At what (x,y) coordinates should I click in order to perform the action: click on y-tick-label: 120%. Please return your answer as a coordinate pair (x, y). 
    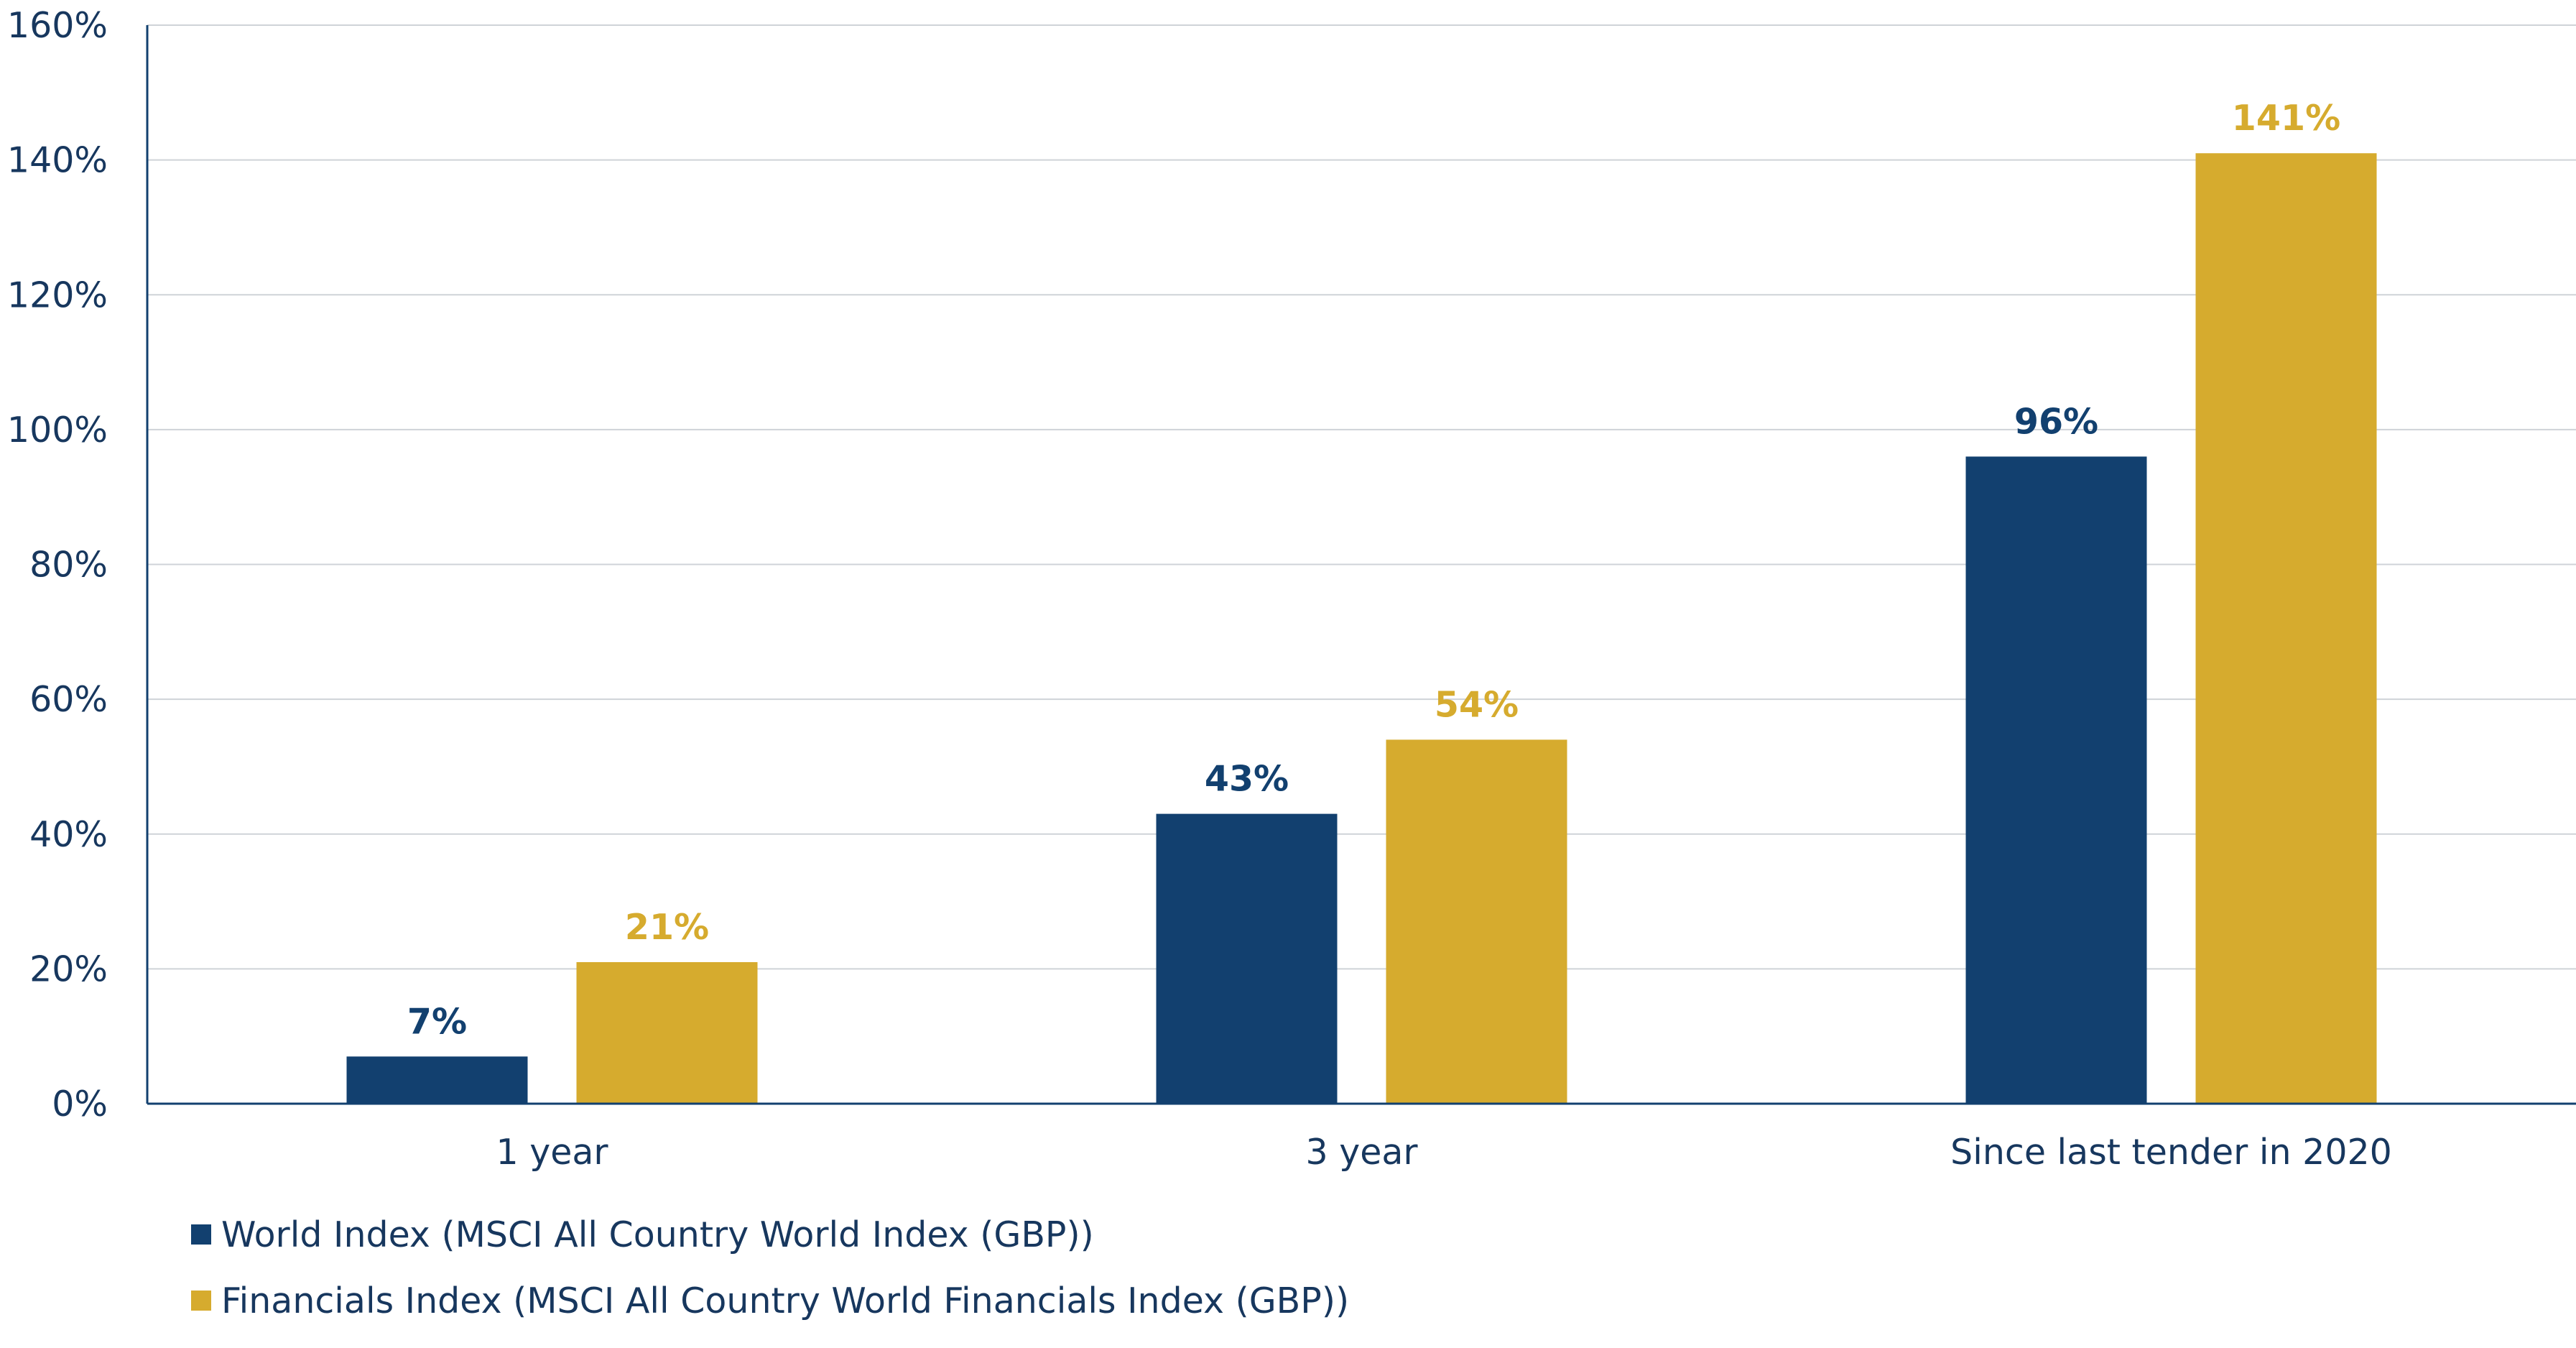
    Looking at the image, I should click on (57, 294).